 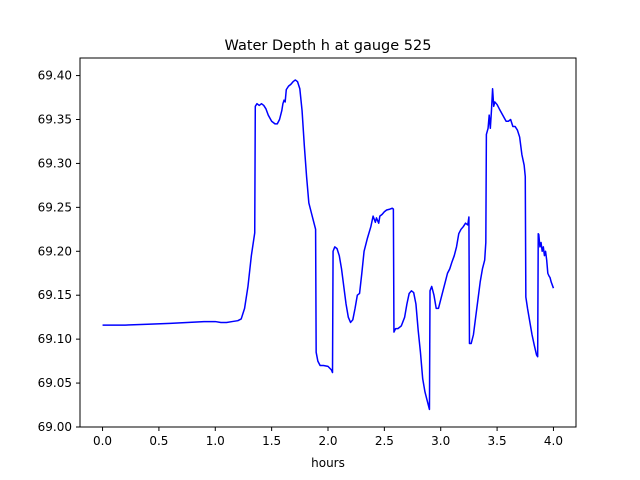 I want to click on x-tick-label: 0.5, so click(x=158, y=441).